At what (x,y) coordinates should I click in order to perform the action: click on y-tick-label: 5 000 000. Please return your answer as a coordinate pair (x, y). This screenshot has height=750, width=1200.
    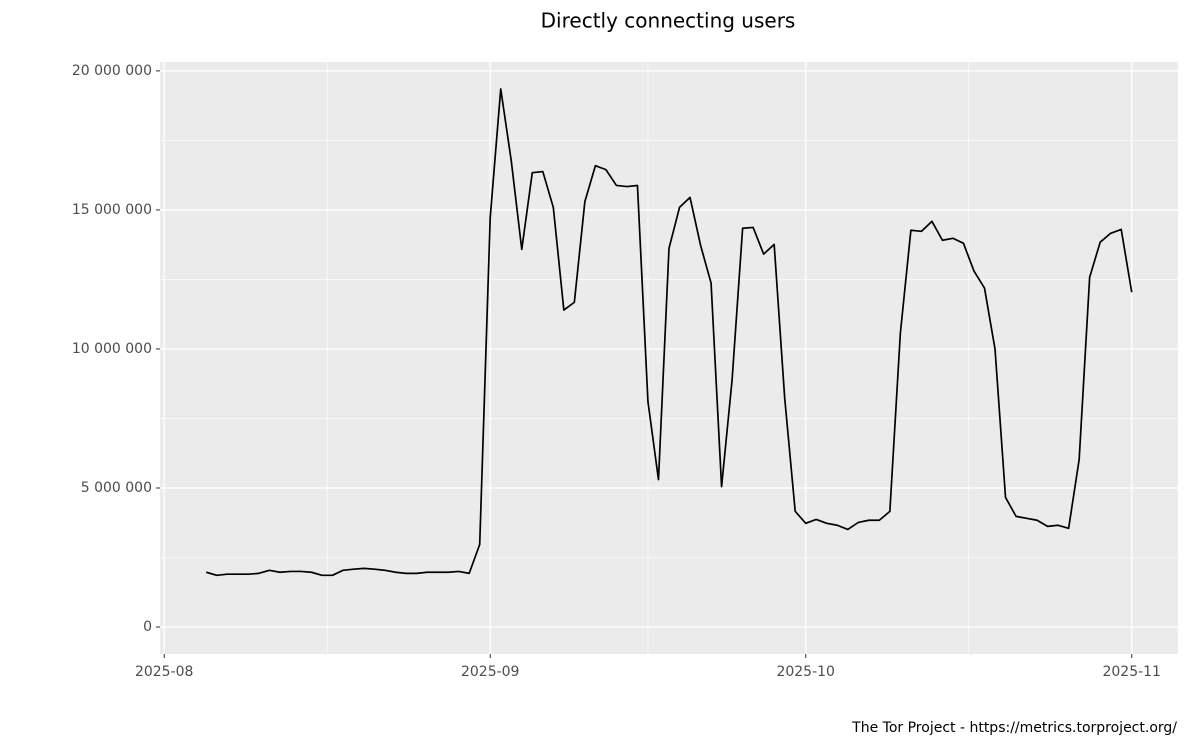
    Looking at the image, I should click on (116, 488).